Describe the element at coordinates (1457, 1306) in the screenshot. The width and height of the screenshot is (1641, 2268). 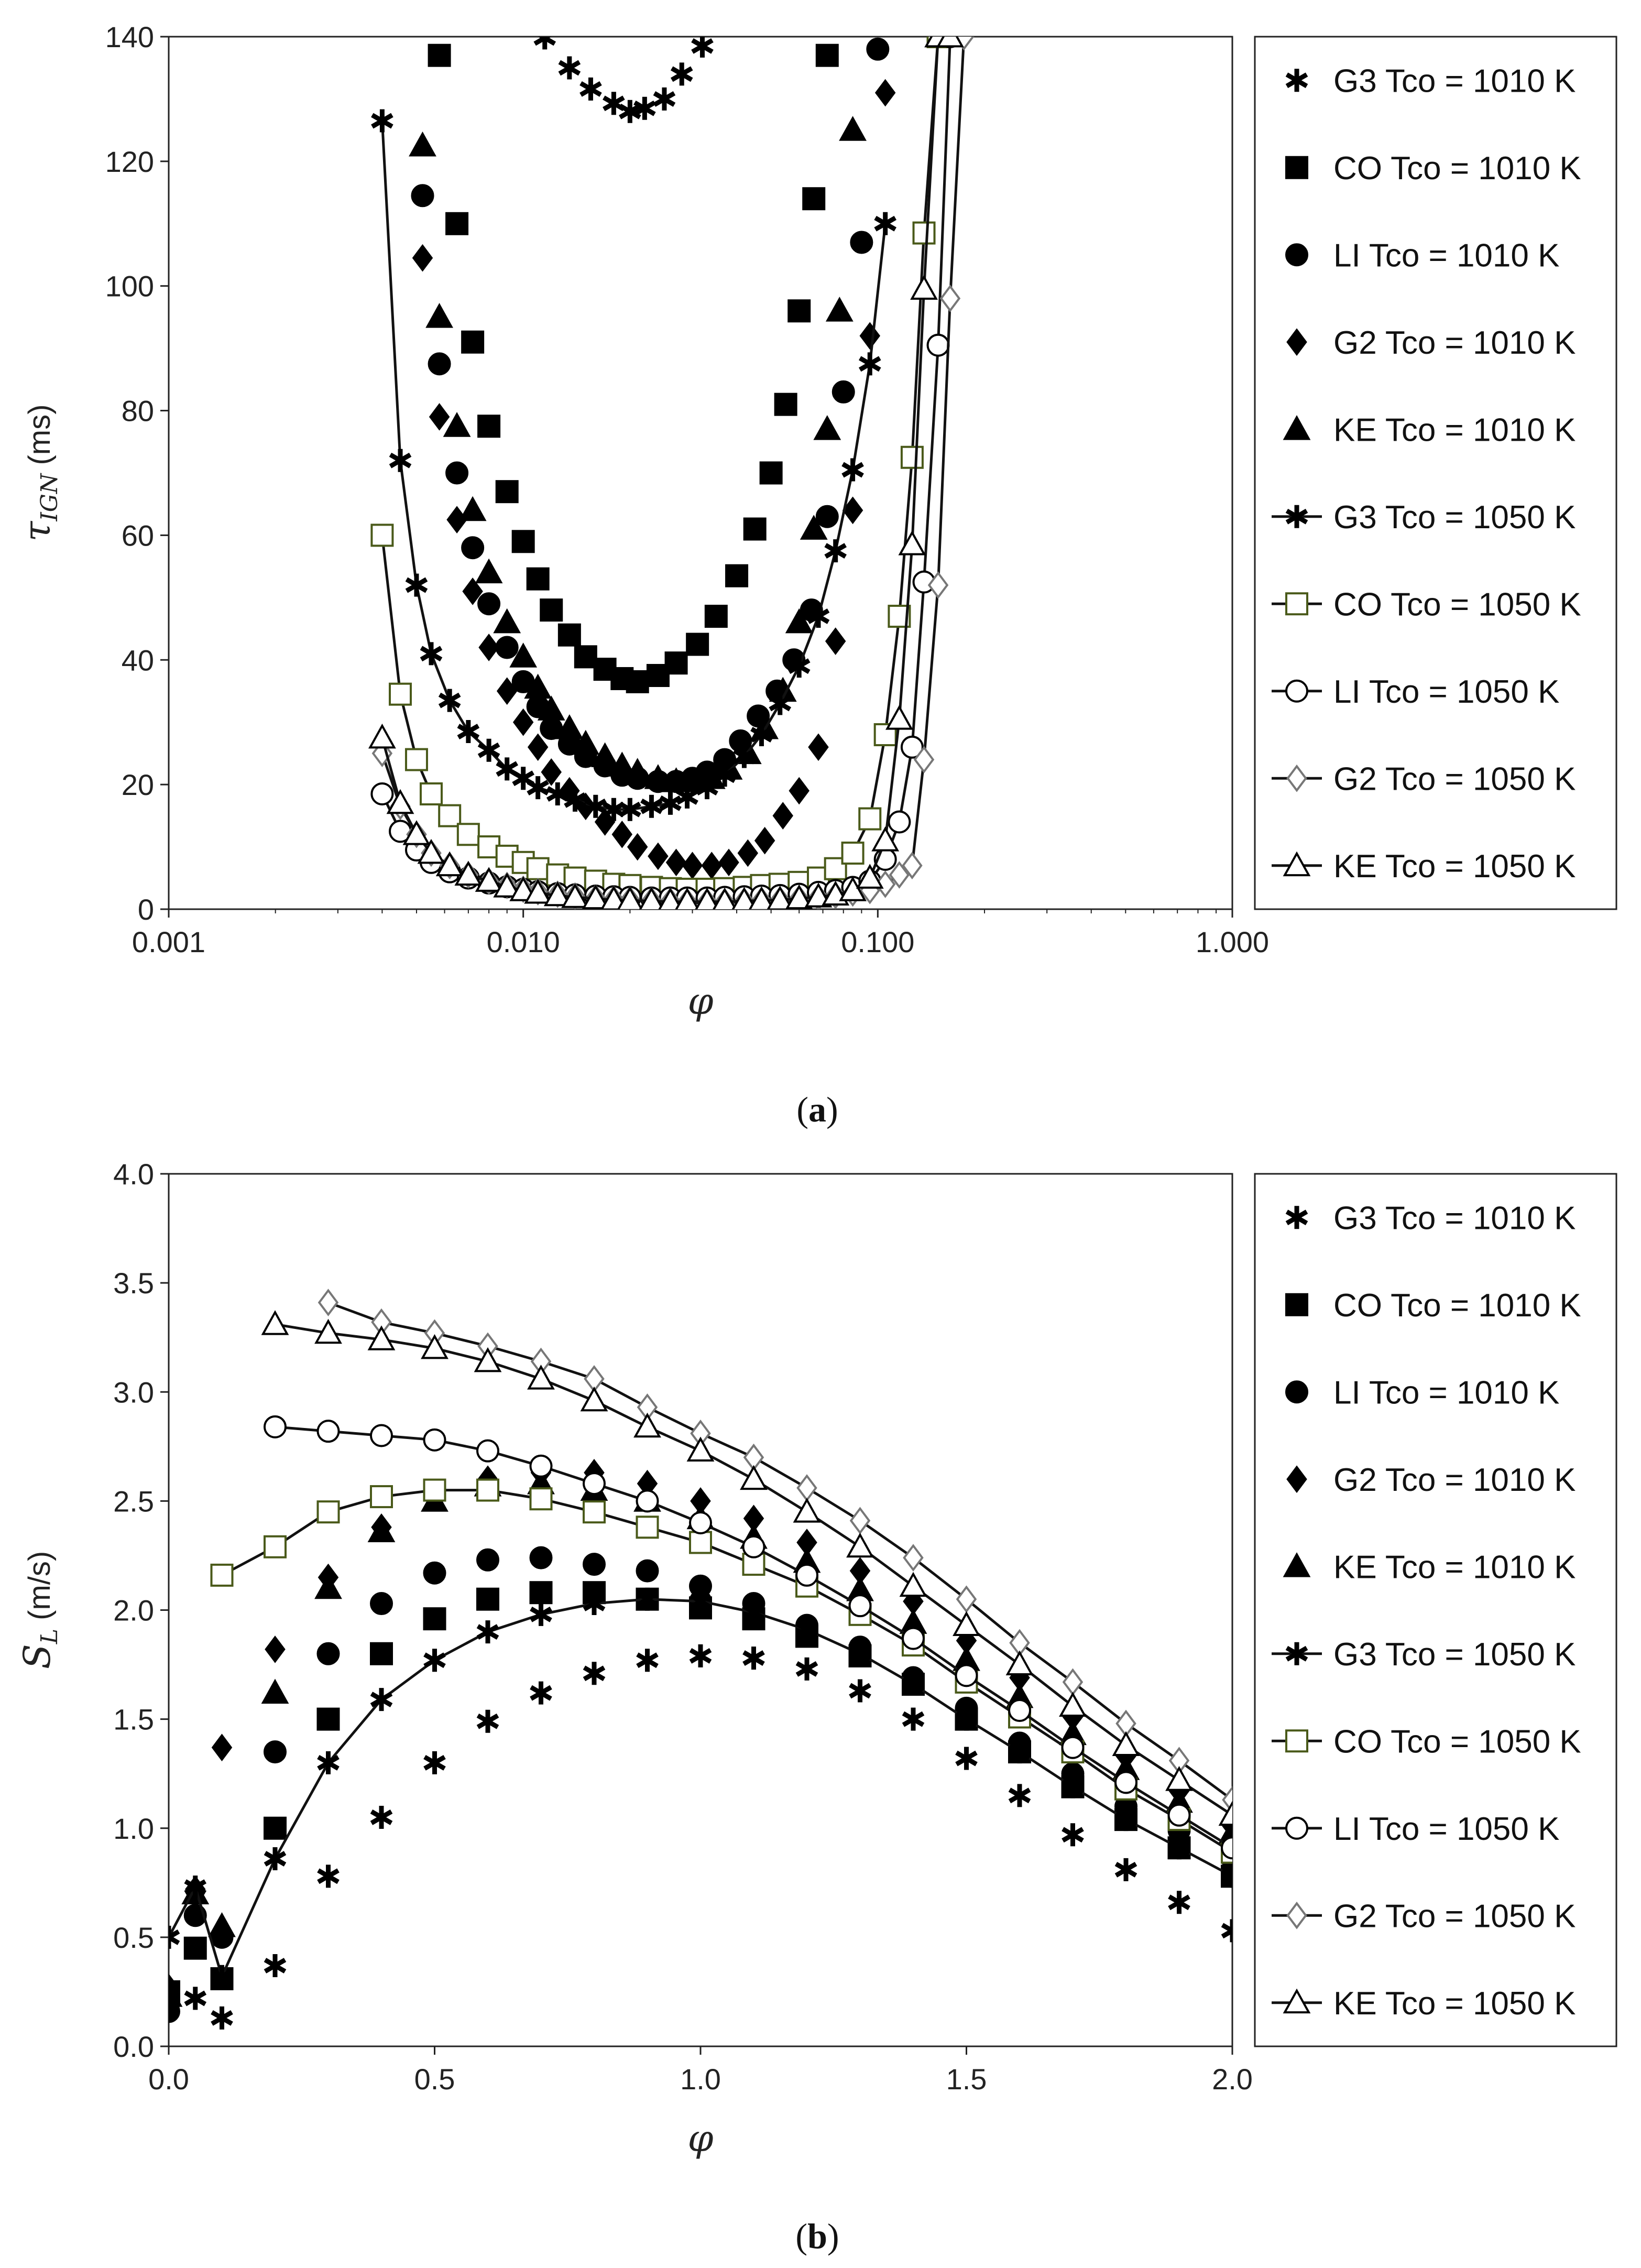
I see `legend-label: CO Tco = 1010 K` at that location.